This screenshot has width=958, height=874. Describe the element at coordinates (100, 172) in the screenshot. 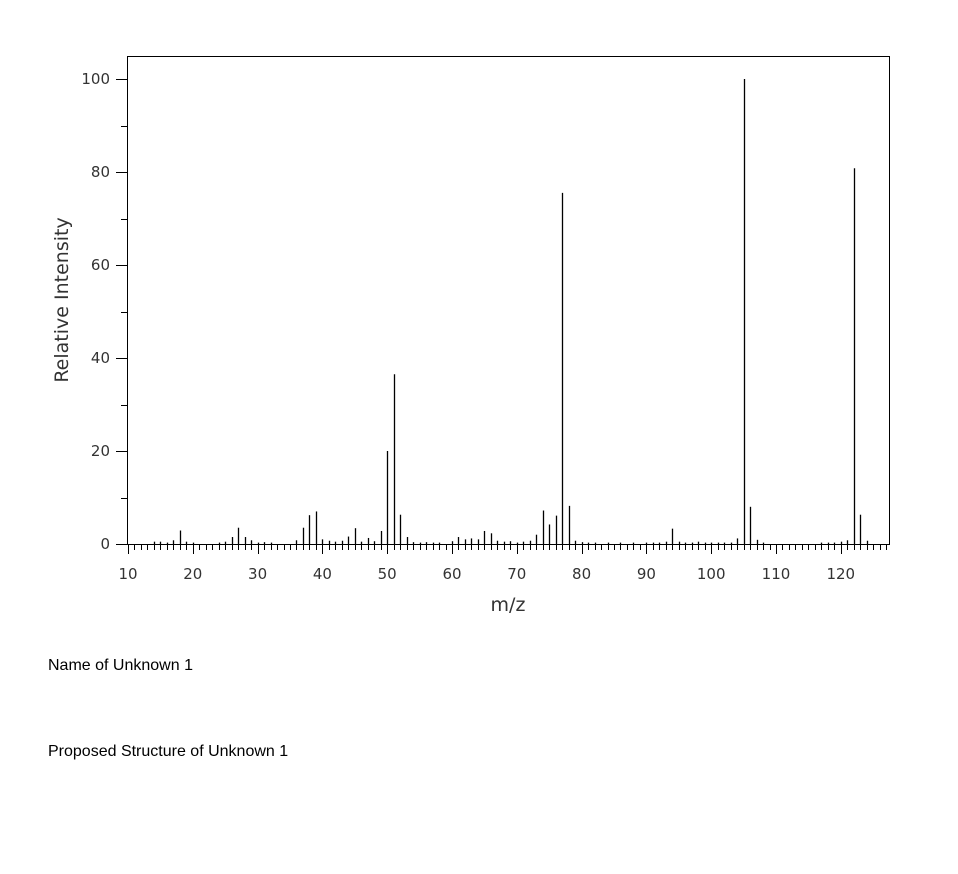

I see `y-tick-label: 80` at that location.